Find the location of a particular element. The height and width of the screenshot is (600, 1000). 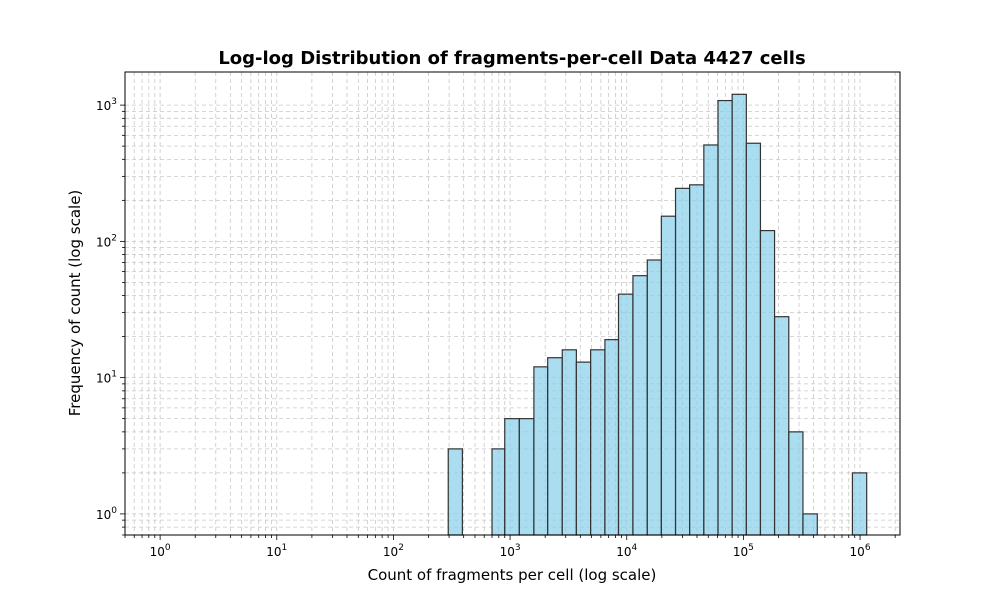

x-tick-label: 10¹ is located at coordinates (276, 551).